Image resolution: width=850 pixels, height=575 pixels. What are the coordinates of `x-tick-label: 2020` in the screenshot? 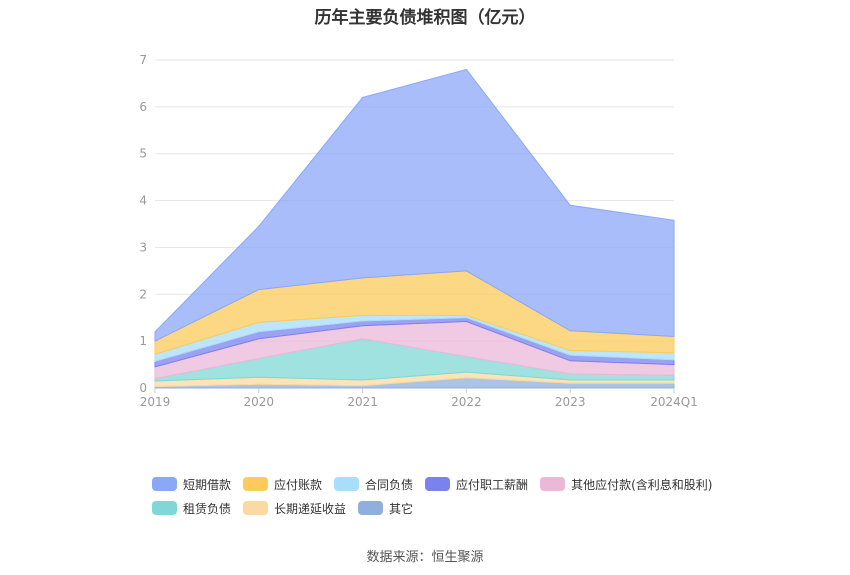 It's located at (259, 402).